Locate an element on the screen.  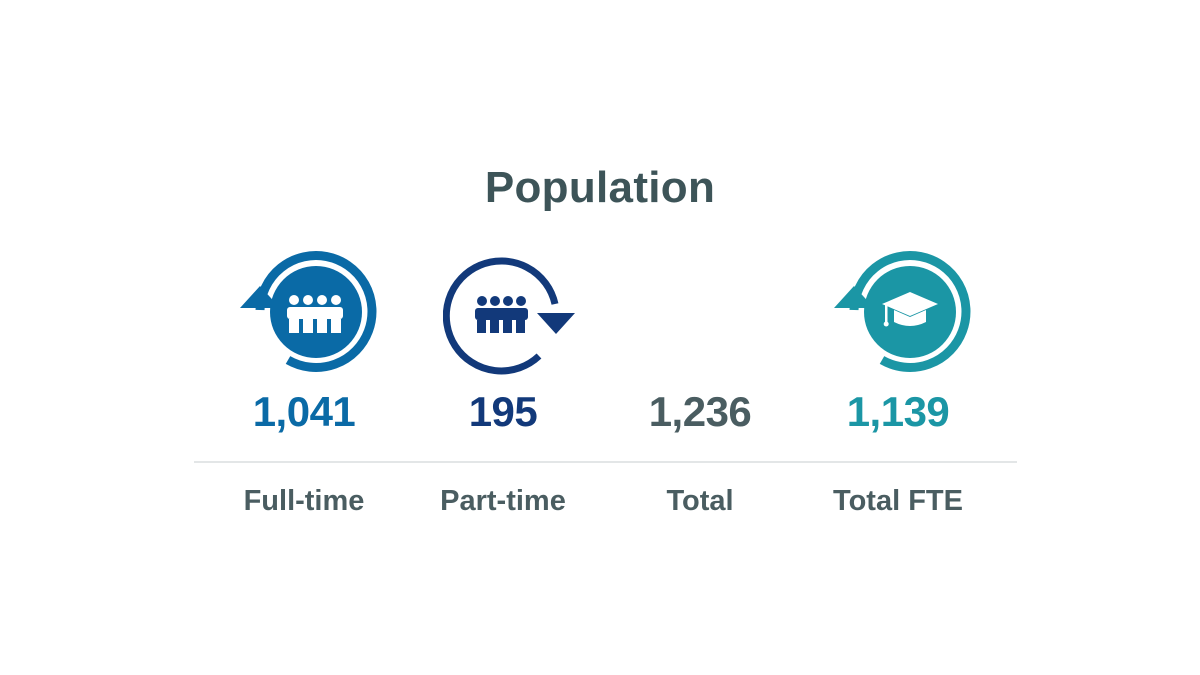
part-time-people-icon is located at coordinates (513, 315).